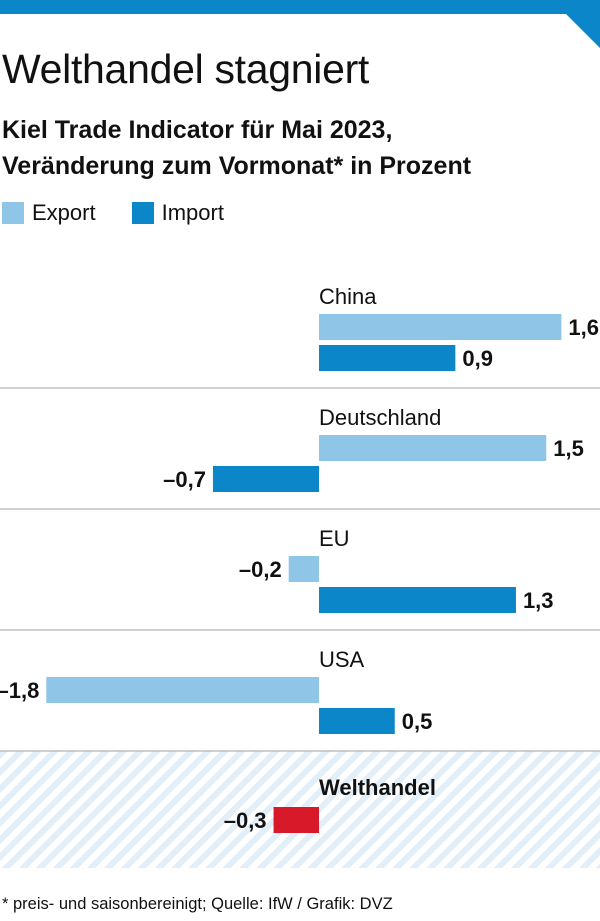  Describe the element at coordinates (348, 296) in the screenshot. I see `category-label-china: China` at that location.